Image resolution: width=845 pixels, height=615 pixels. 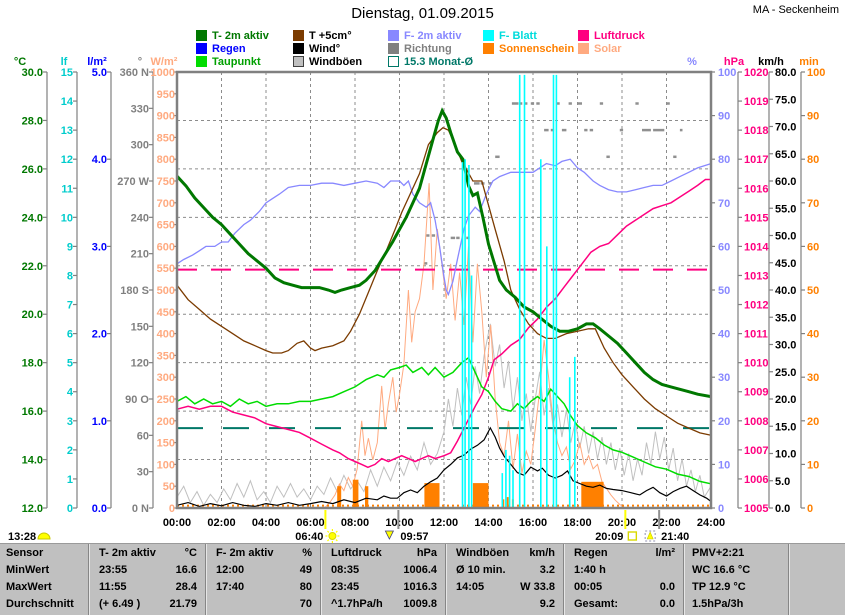 What do you see at coordinates (813, 291) in the screenshot?
I see `axis-tick-label: 50` at bounding box center [813, 291].